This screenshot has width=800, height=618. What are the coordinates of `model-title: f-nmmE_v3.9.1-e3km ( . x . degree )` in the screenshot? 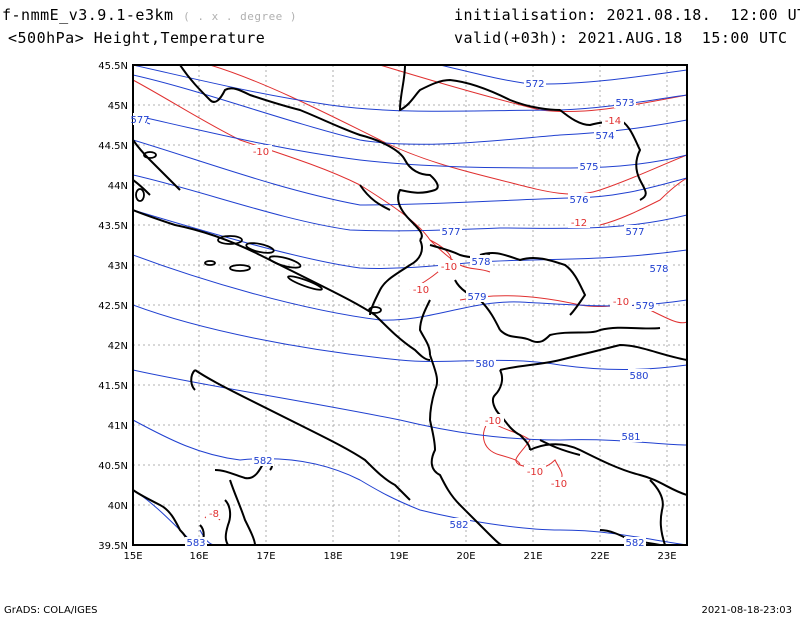 It's located at (150, 15).